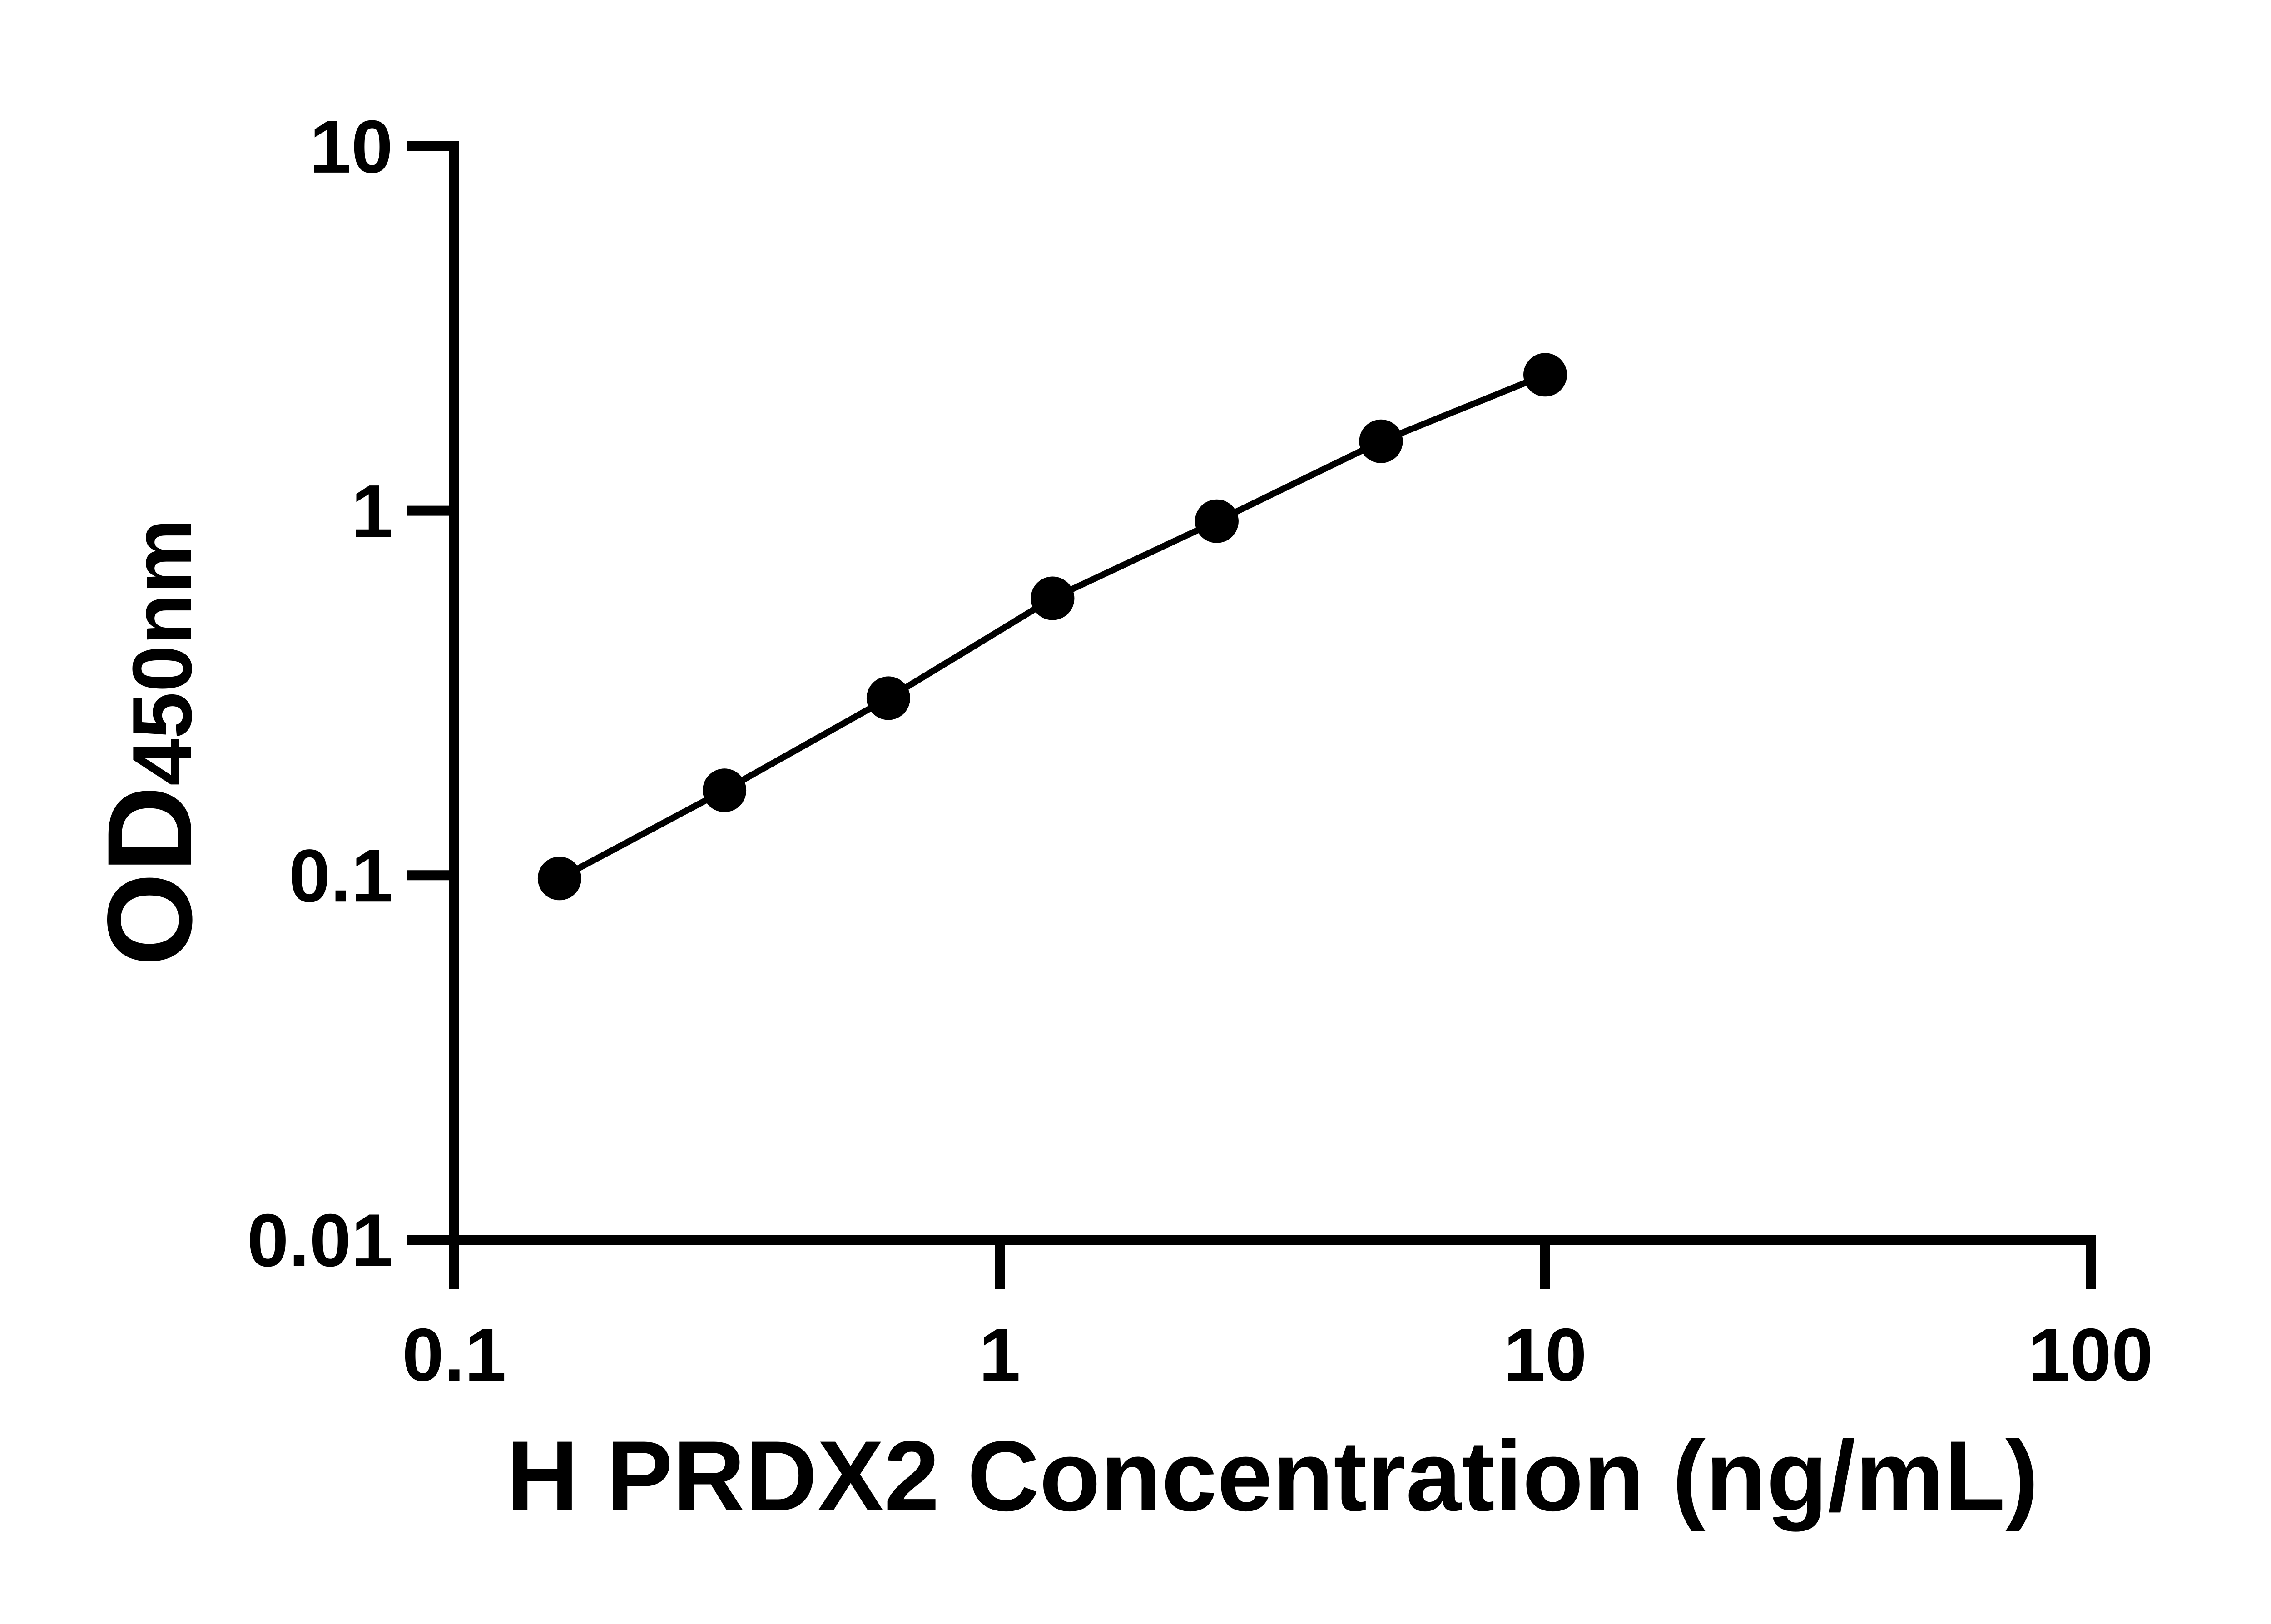 This screenshot has width=2271, height=1624. I want to click on y-axis-title: OD 450nm, so click(150, 742).